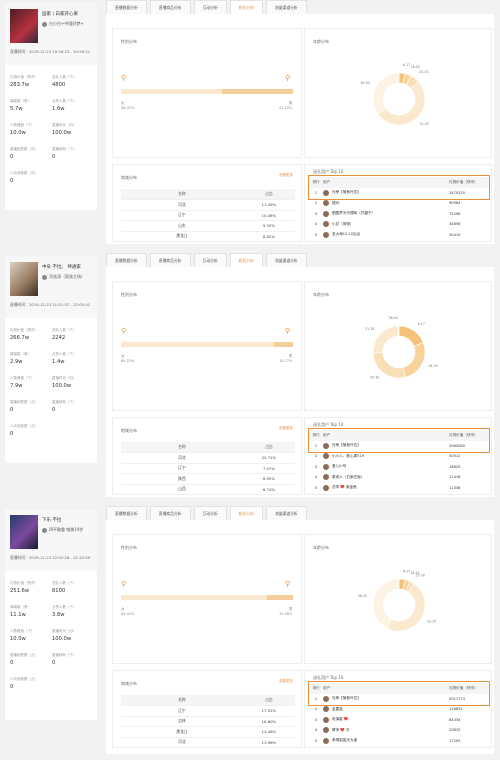 The height and width of the screenshot is (760, 500). What do you see at coordinates (399, 741) in the screenshot?
I see `table-row: 5 孝顺祖蓝光大道 17205` at bounding box center [399, 741].